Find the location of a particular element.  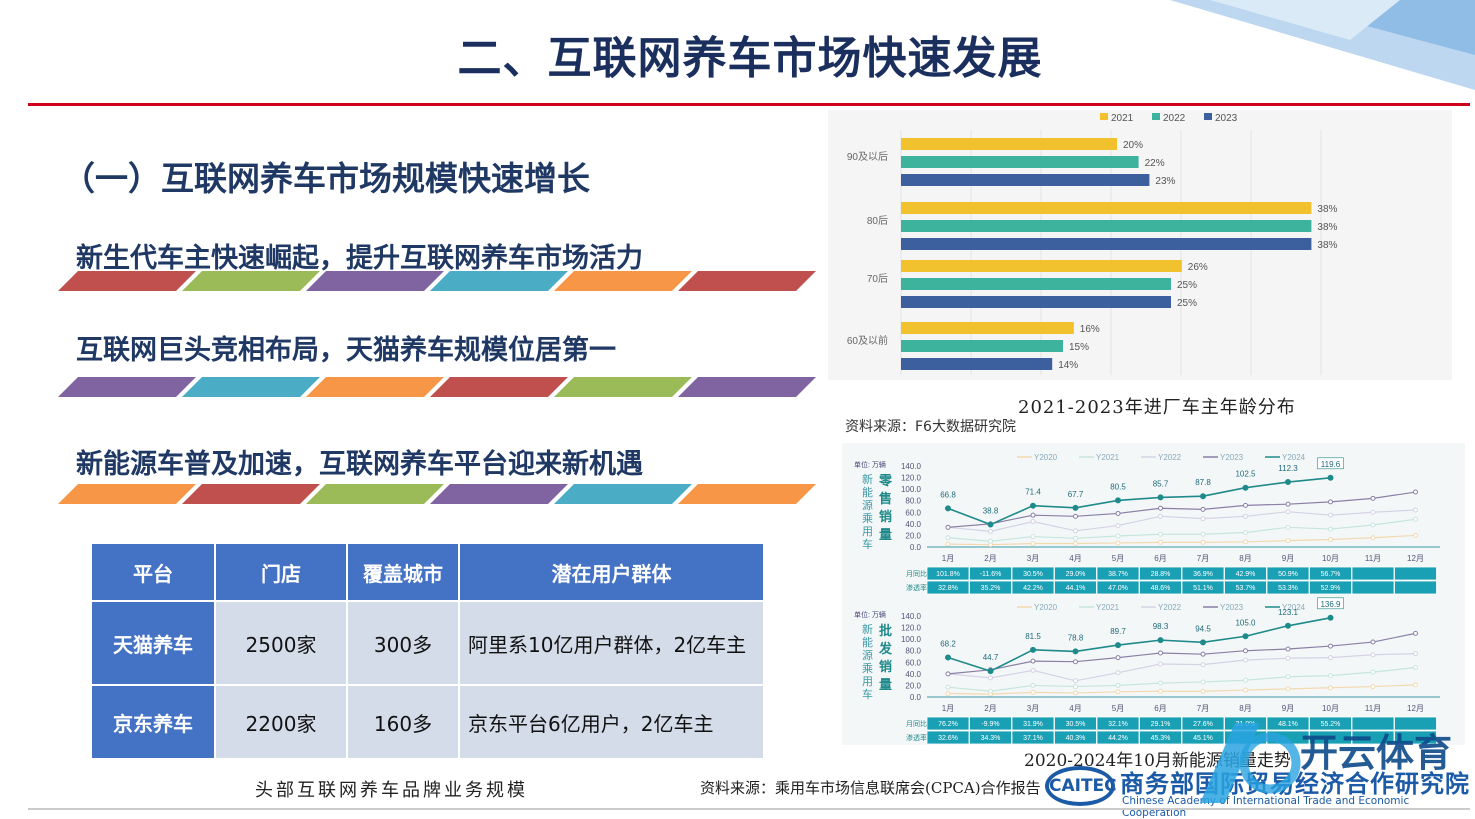

y-tick-label: 100.0 is located at coordinates (911, 639).